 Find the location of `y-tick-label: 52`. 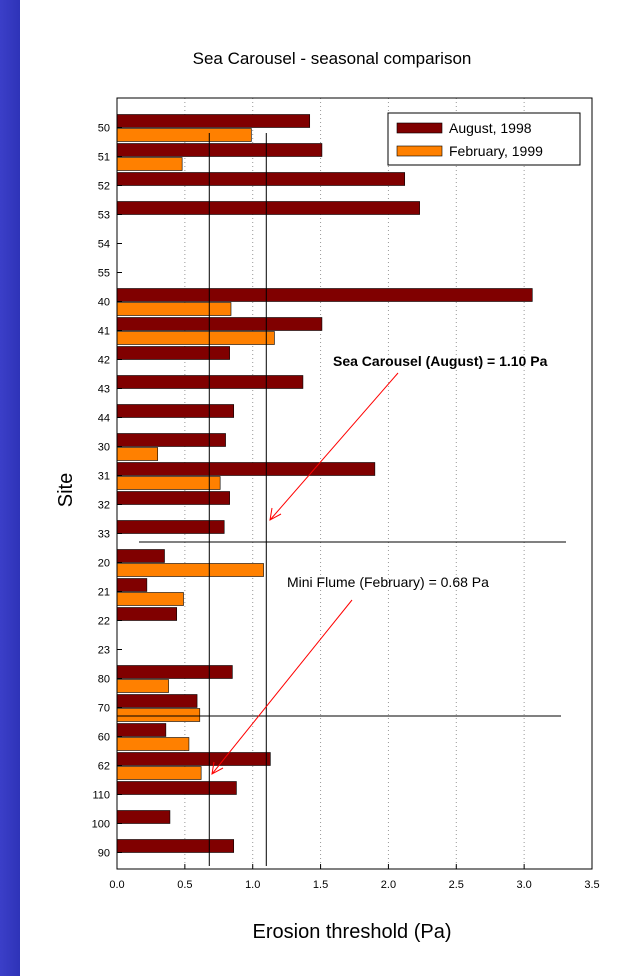

y-tick-label: 52 is located at coordinates (104, 187).